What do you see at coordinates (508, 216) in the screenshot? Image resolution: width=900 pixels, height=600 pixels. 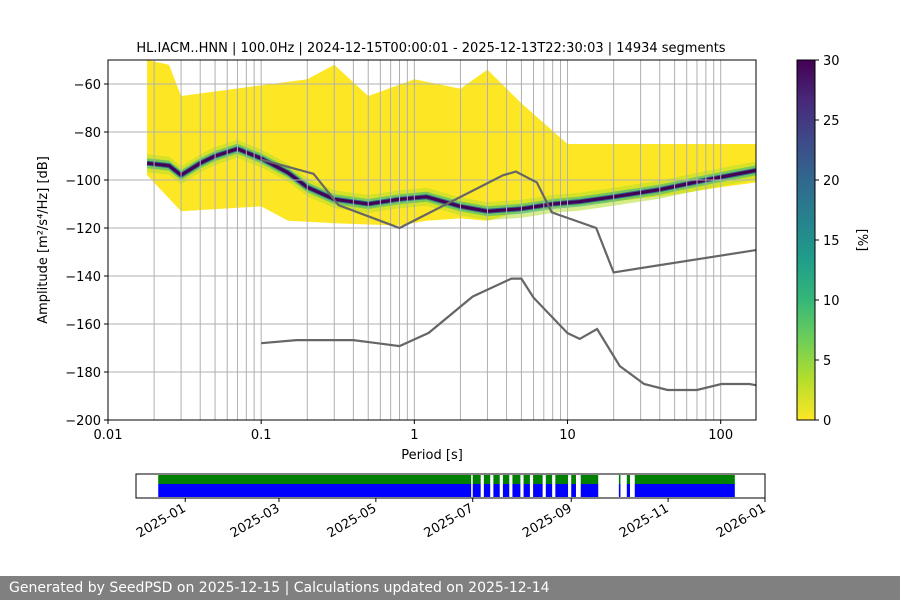 I see `noise-model-nhnm` at bounding box center [508, 216].